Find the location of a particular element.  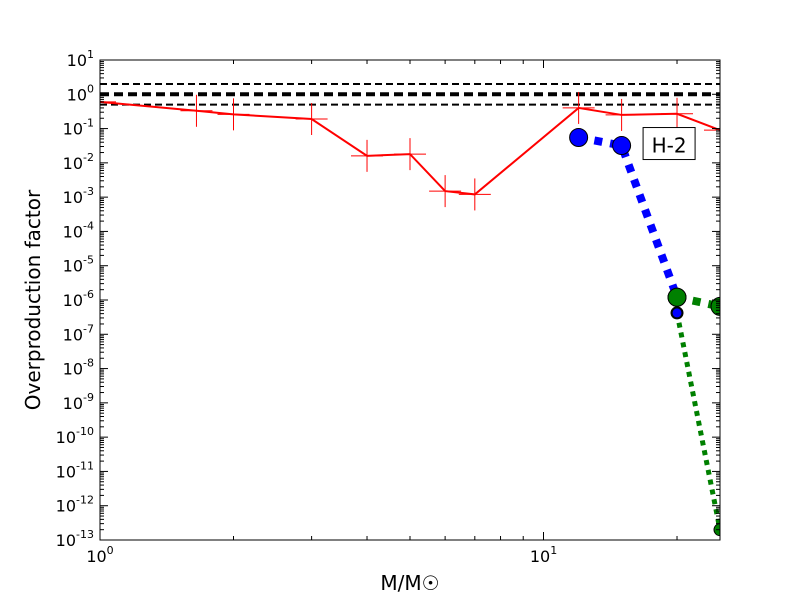

annotation-label: H-2 is located at coordinates (669, 146).